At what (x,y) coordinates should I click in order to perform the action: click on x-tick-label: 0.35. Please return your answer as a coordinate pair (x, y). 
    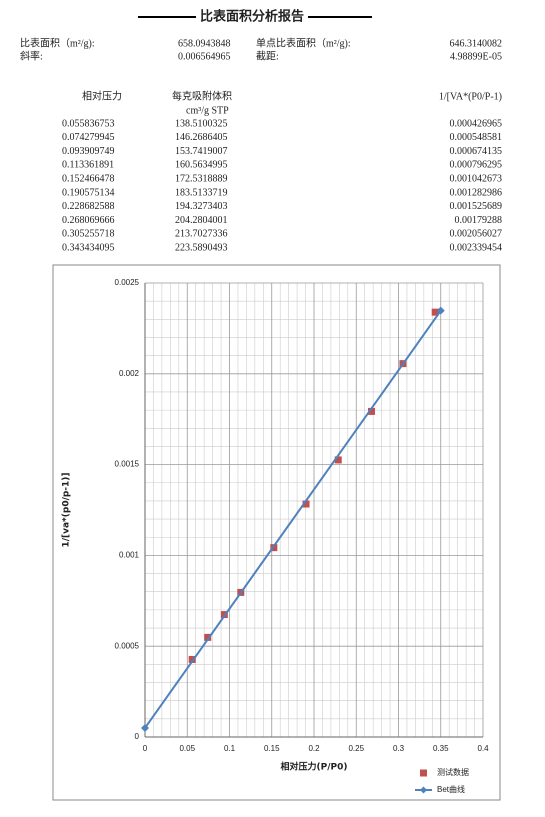
    Looking at the image, I should click on (441, 748).